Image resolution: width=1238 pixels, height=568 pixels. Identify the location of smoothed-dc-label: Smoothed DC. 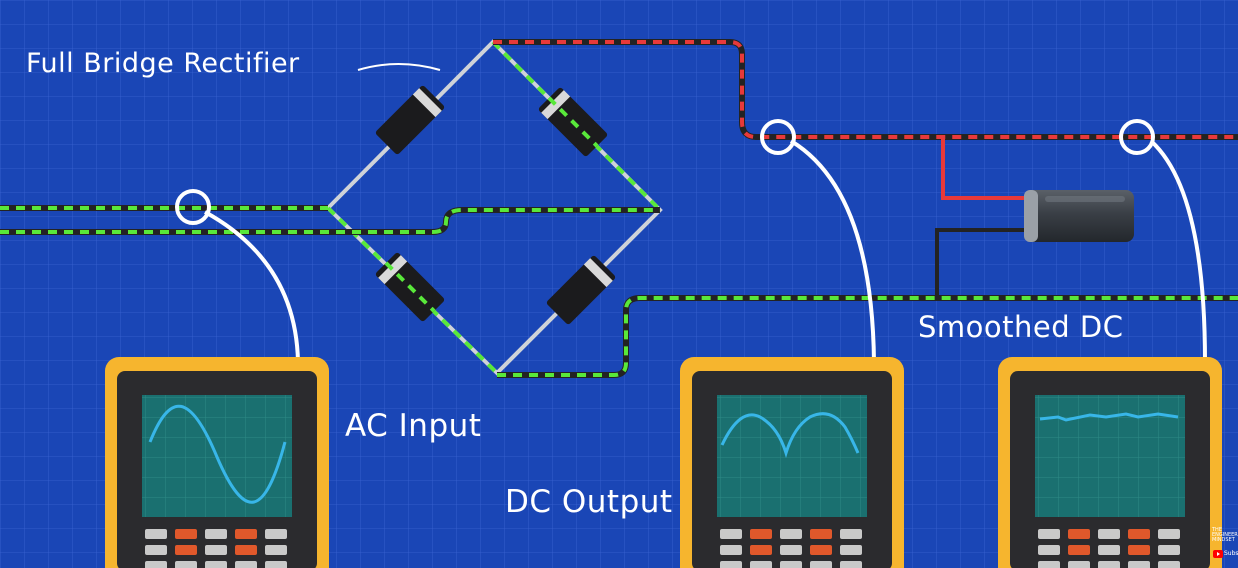
(1021, 327).